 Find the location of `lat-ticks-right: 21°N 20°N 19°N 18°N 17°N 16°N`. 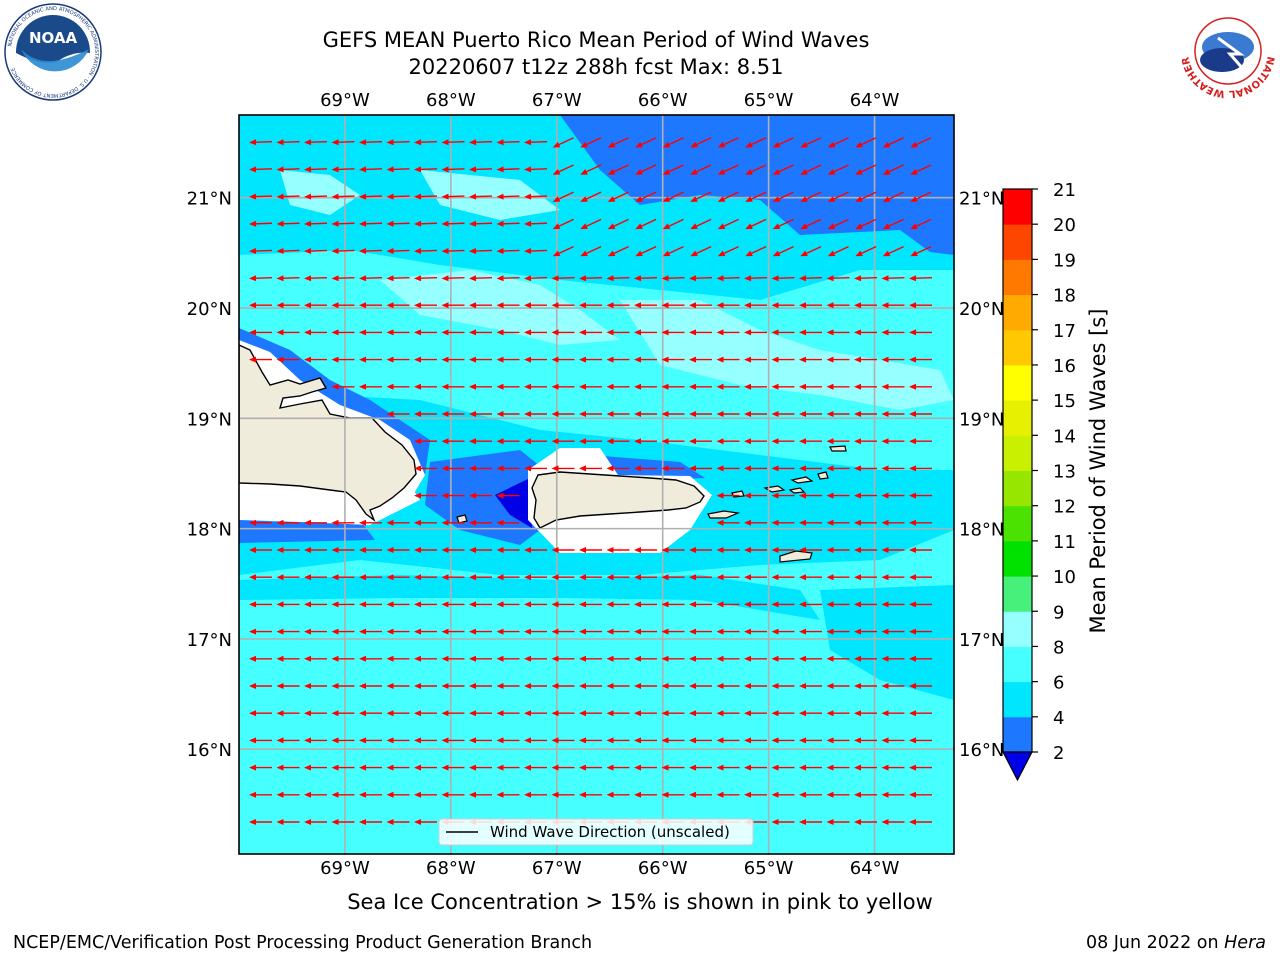

lat-ticks-right: 21°N 20°N 19°N 18°N 17°N 16°N is located at coordinates (981, 475).